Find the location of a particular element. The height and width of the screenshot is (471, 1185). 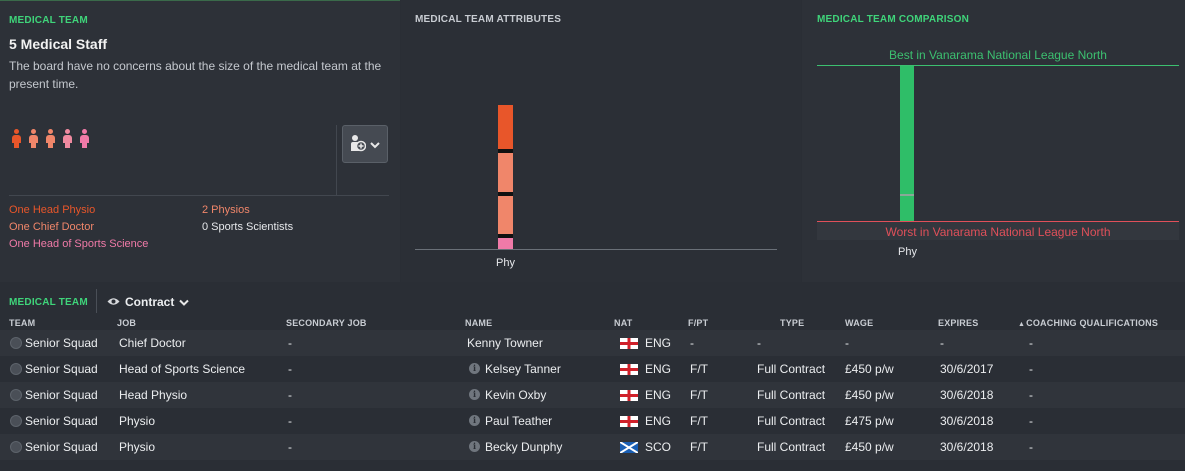

column-header: WAGE is located at coordinates (859, 323).